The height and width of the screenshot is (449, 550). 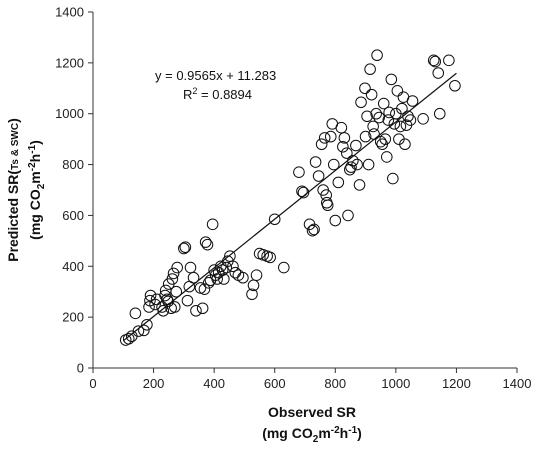 What do you see at coordinates (214, 383) in the screenshot?
I see `x-tick-label: 400` at bounding box center [214, 383].